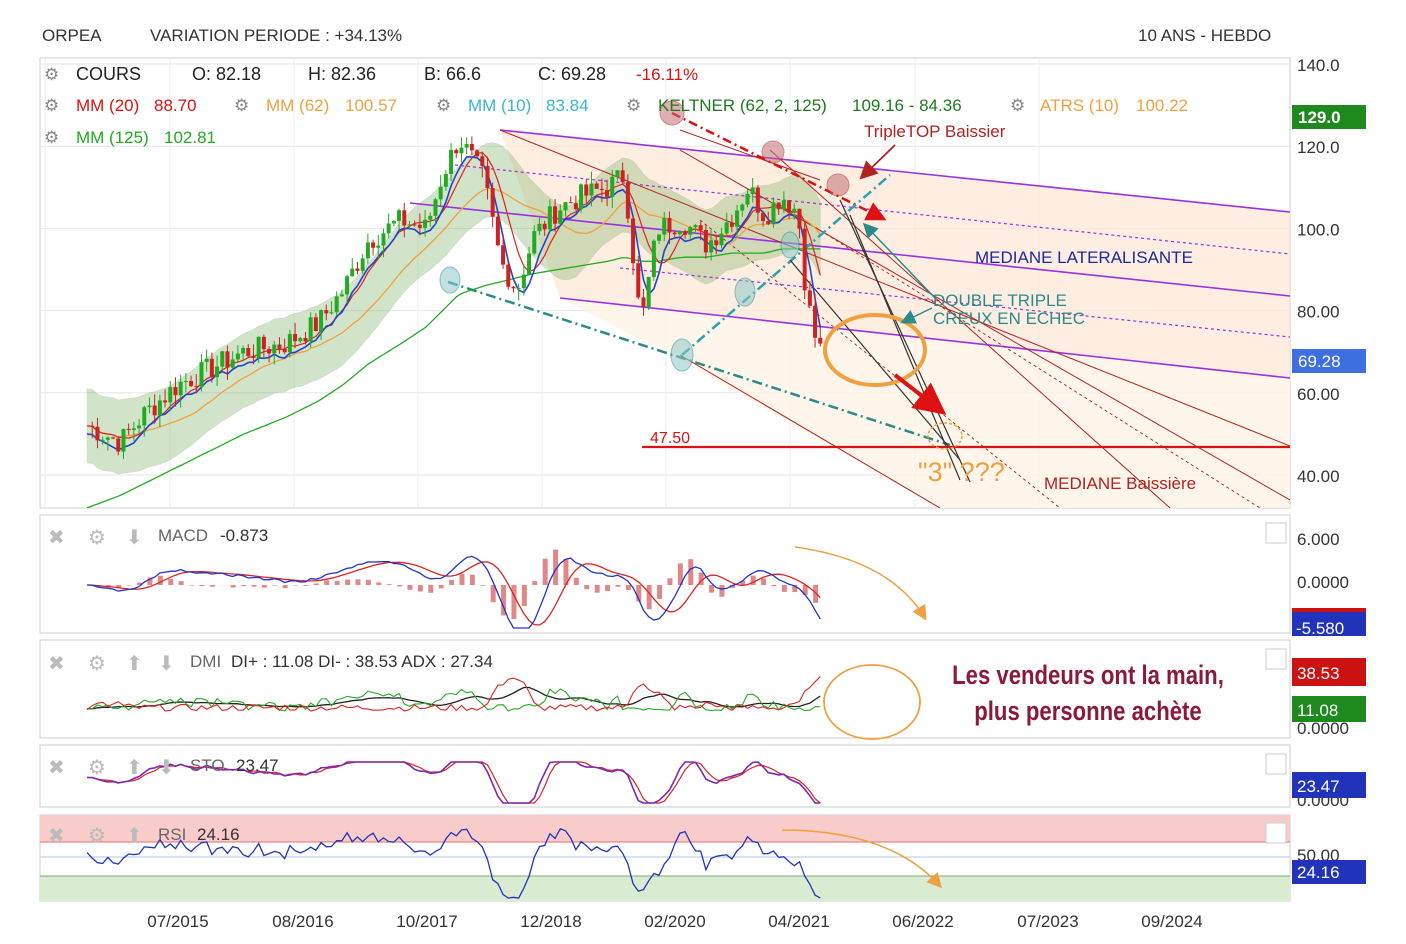 Image resolution: width=1406 pixels, height=944 pixels. I want to click on triple-top-arrow, so click(877, 162).